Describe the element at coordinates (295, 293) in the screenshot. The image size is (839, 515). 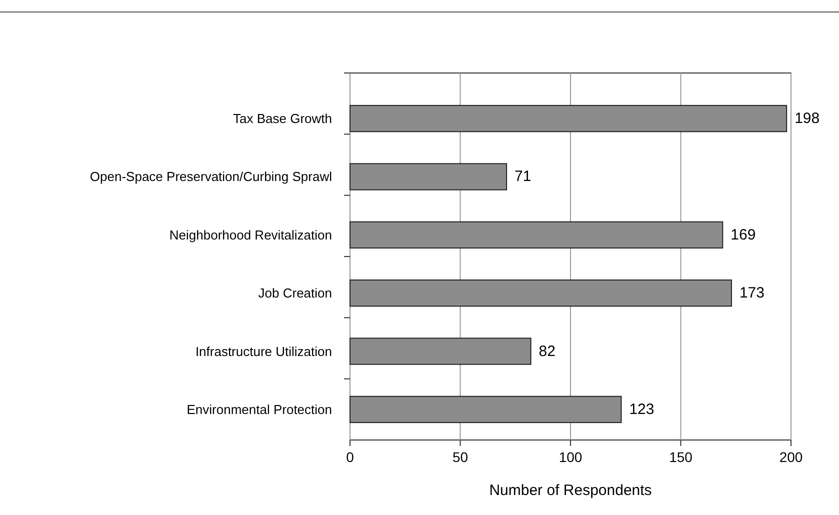
I see `y-tick-label: Job Creation` at that location.